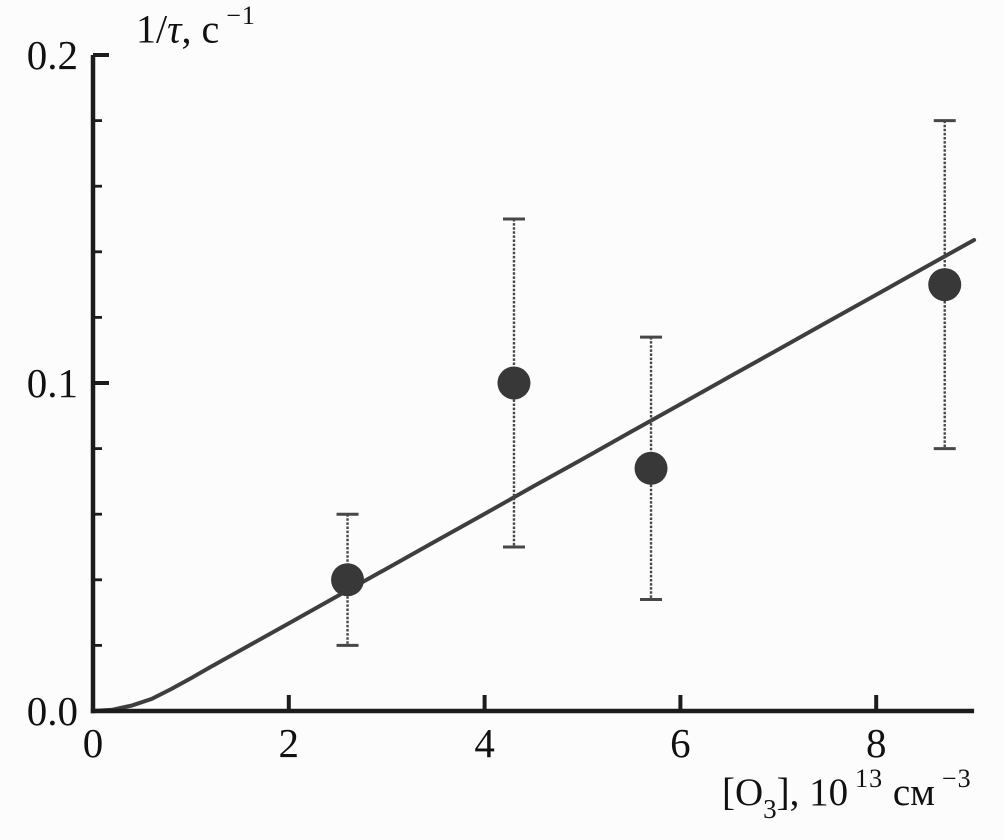 Image resolution: width=1004 pixels, height=840 pixels. Describe the element at coordinates (289, 743) in the screenshot. I see `x-tick-label: 2` at that location.